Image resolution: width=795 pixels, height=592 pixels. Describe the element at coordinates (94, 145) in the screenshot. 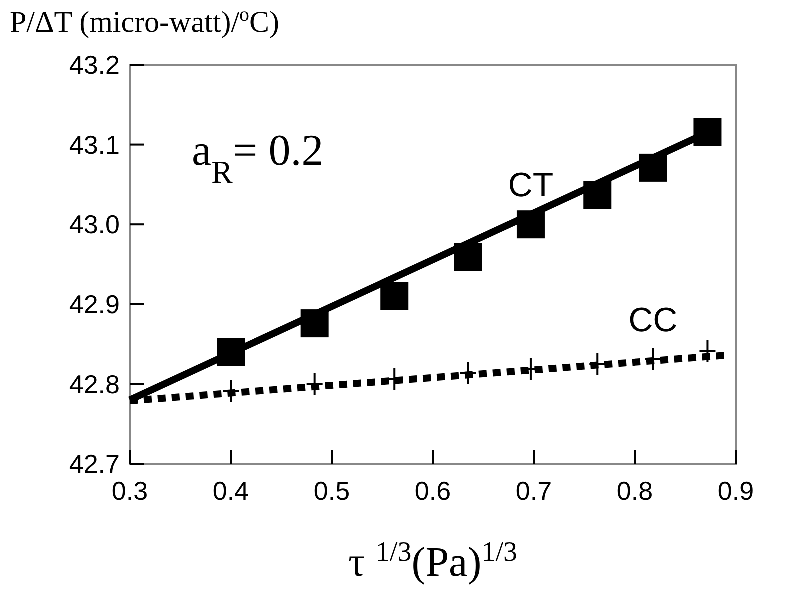

I see `y-tick-label: 43.1` at that location.